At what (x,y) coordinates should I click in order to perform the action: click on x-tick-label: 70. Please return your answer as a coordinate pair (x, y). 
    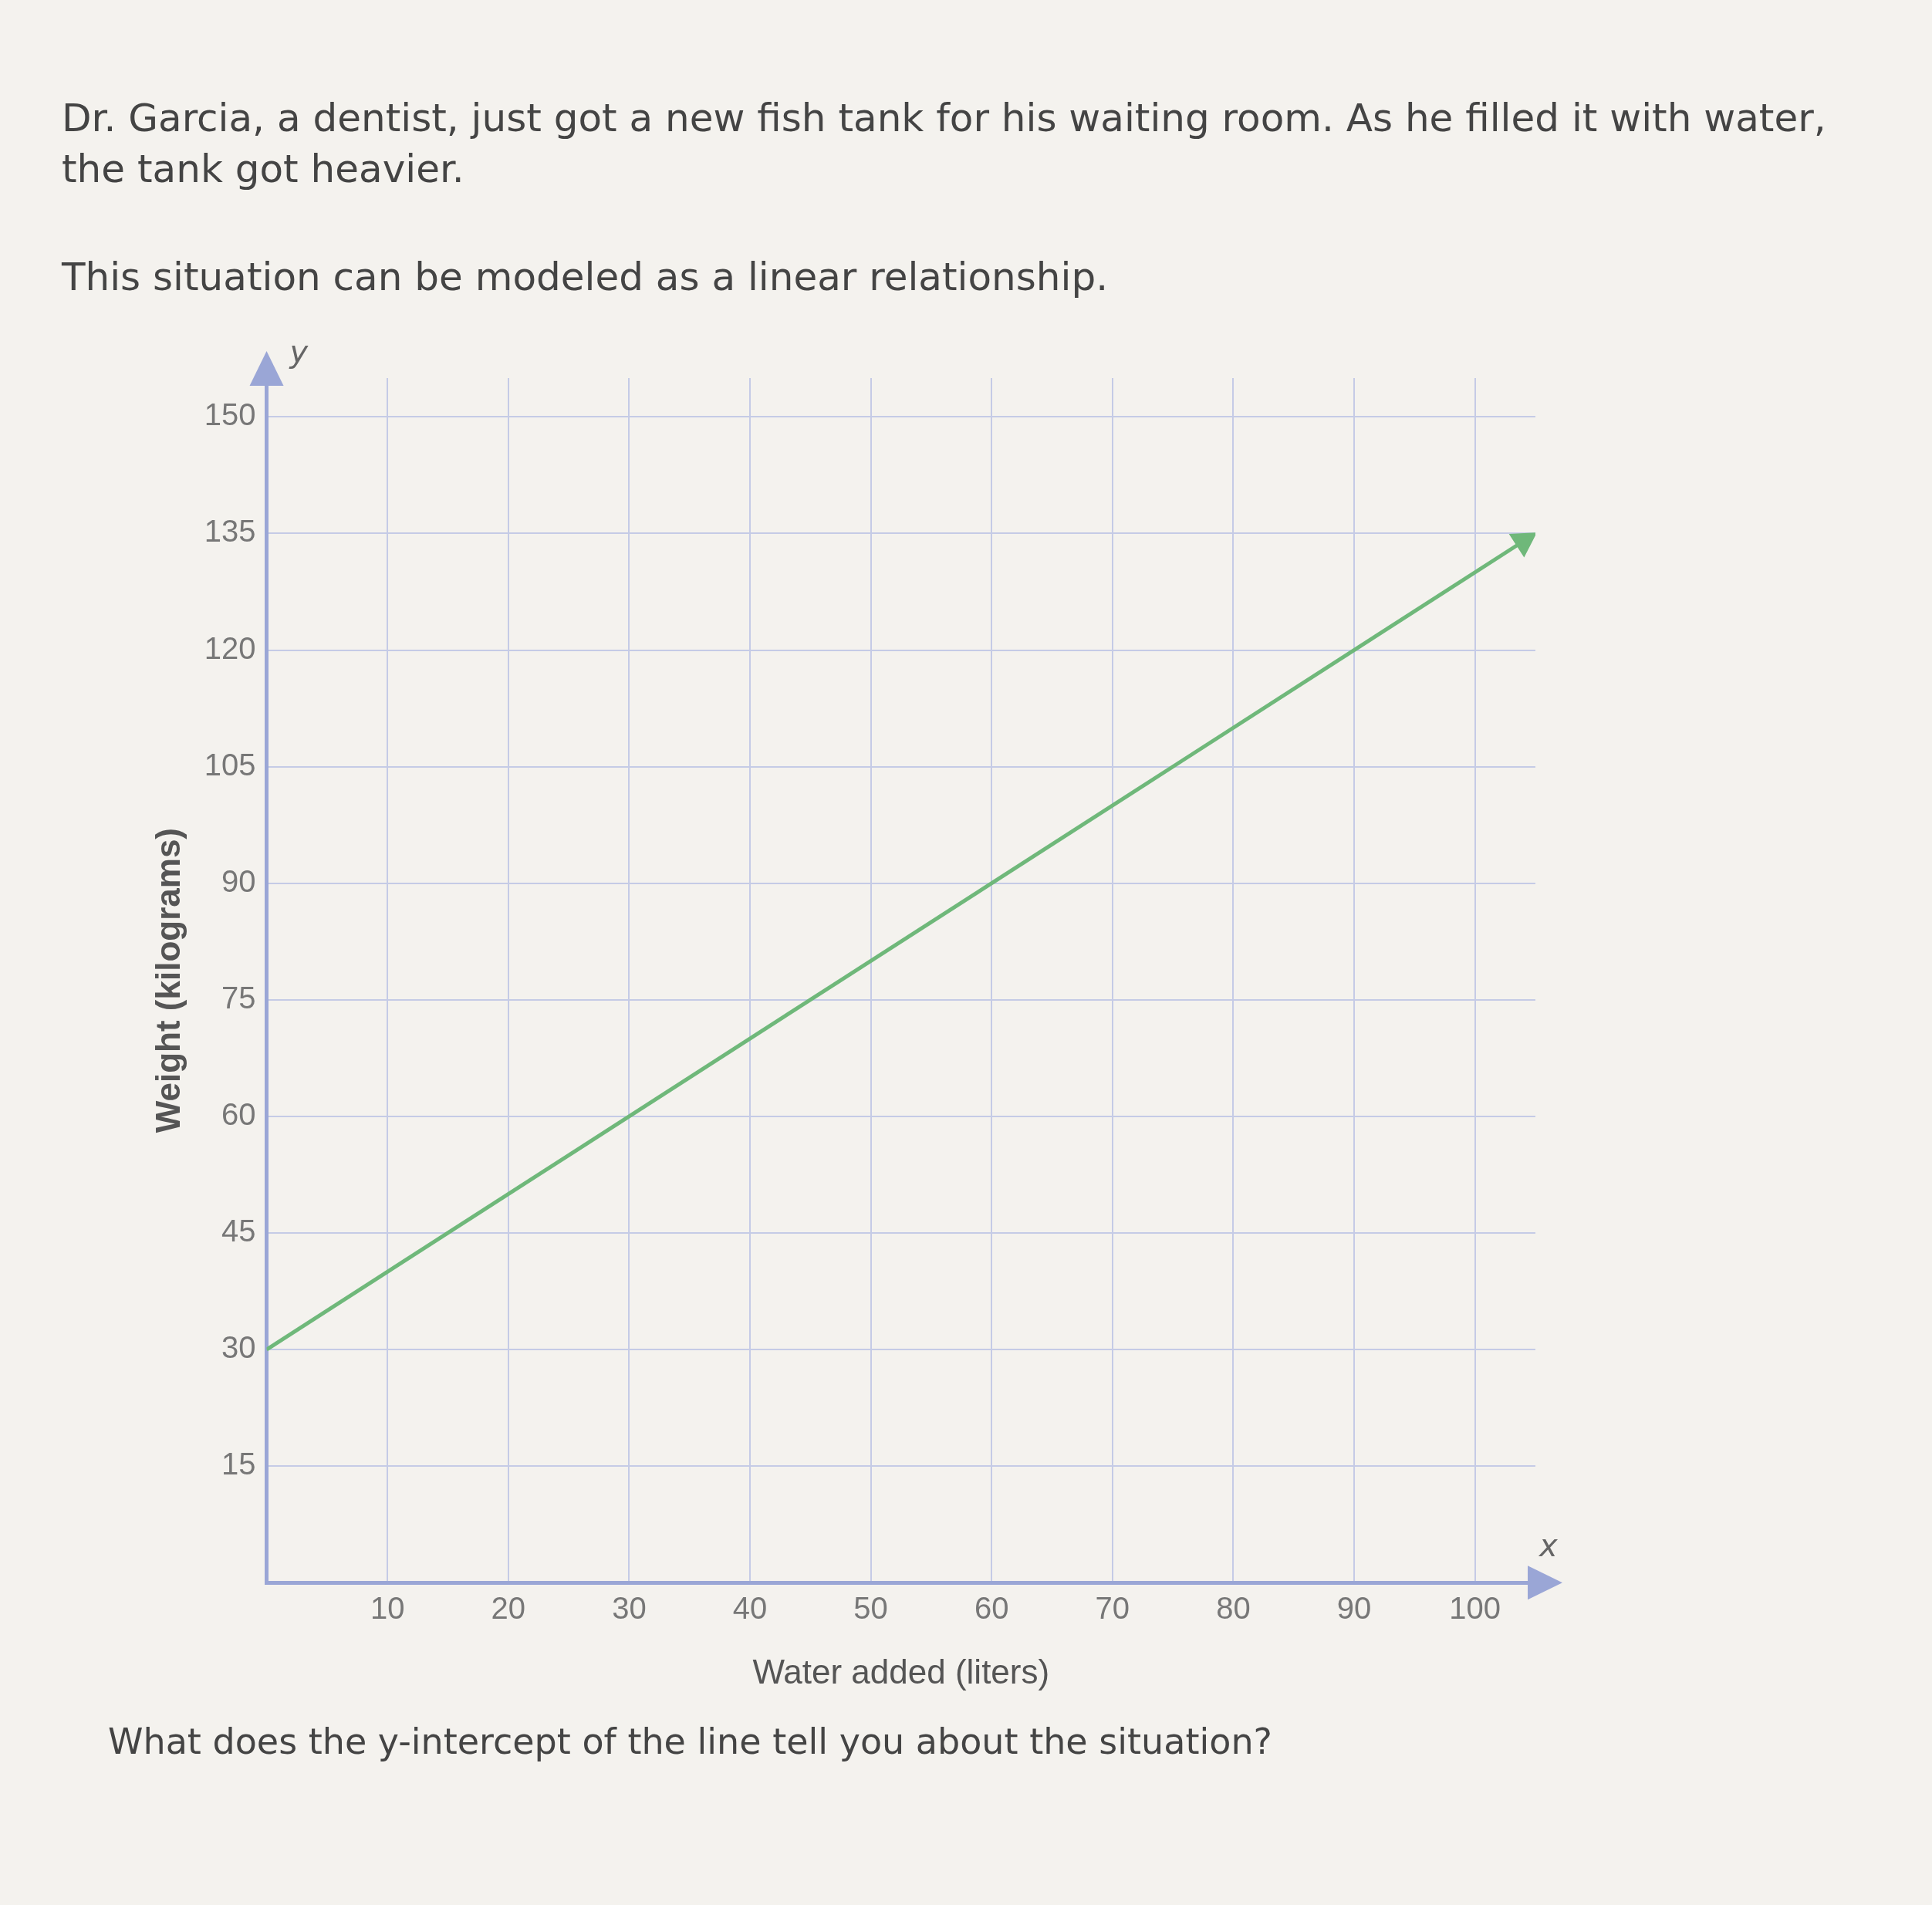
    Looking at the image, I should click on (1112, 1608).